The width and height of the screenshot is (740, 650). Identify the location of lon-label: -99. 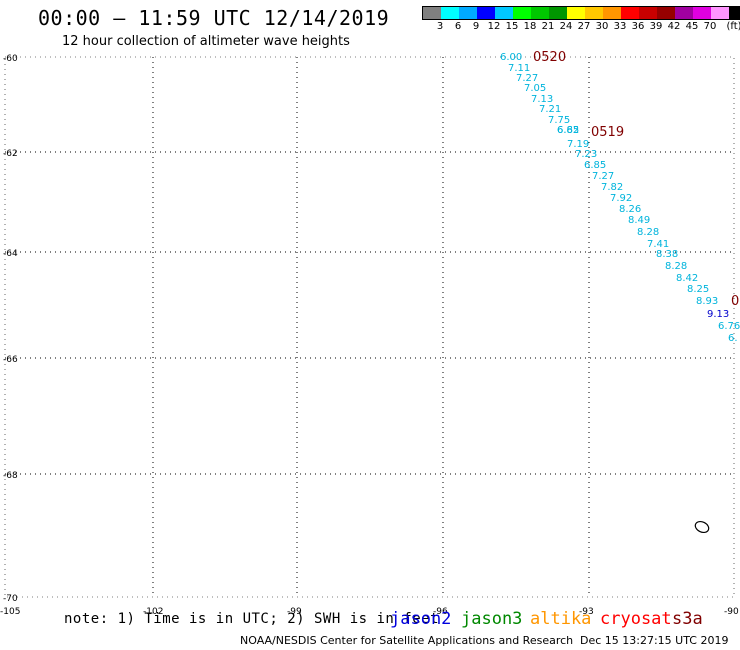
(294, 612).